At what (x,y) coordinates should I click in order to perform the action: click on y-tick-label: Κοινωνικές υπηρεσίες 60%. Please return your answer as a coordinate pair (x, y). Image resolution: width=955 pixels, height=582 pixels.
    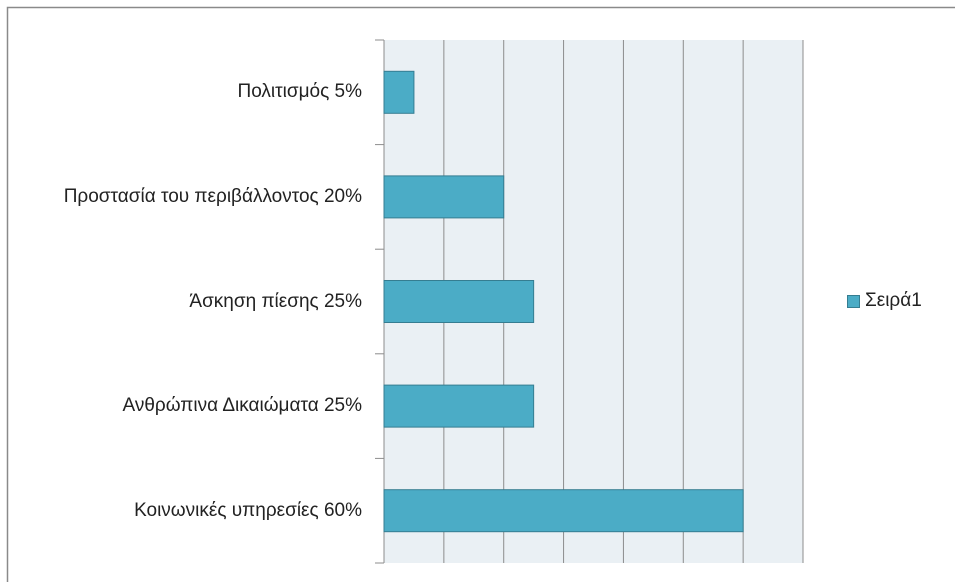
    Looking at the image, I should click on (186, 511).